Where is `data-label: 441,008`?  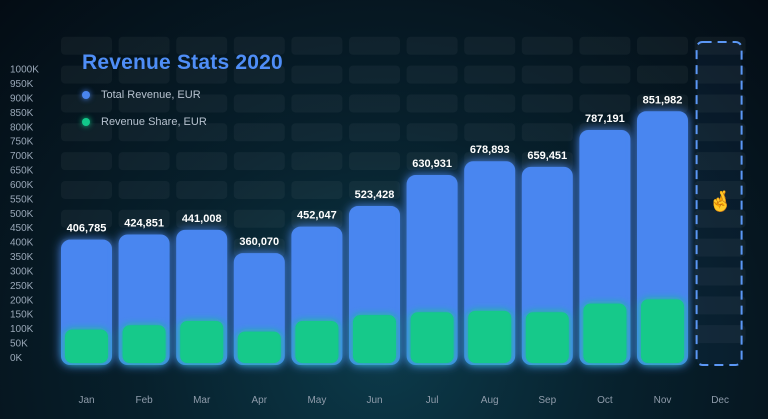 data-label: 441,008 is located at coordinates (202, 219).